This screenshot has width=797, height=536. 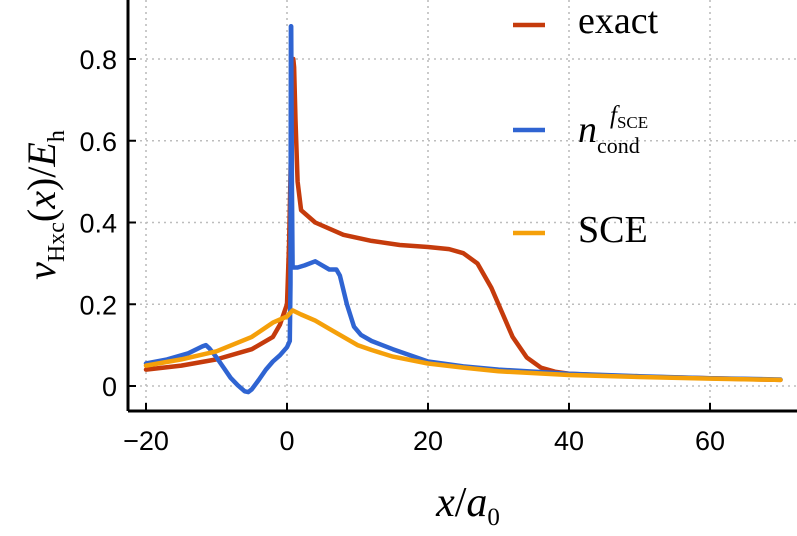 What do you see at coordinates (98, 142) in the screenshot?
I see `y-tick-label: 0.6` at bounding box center [98, 142].